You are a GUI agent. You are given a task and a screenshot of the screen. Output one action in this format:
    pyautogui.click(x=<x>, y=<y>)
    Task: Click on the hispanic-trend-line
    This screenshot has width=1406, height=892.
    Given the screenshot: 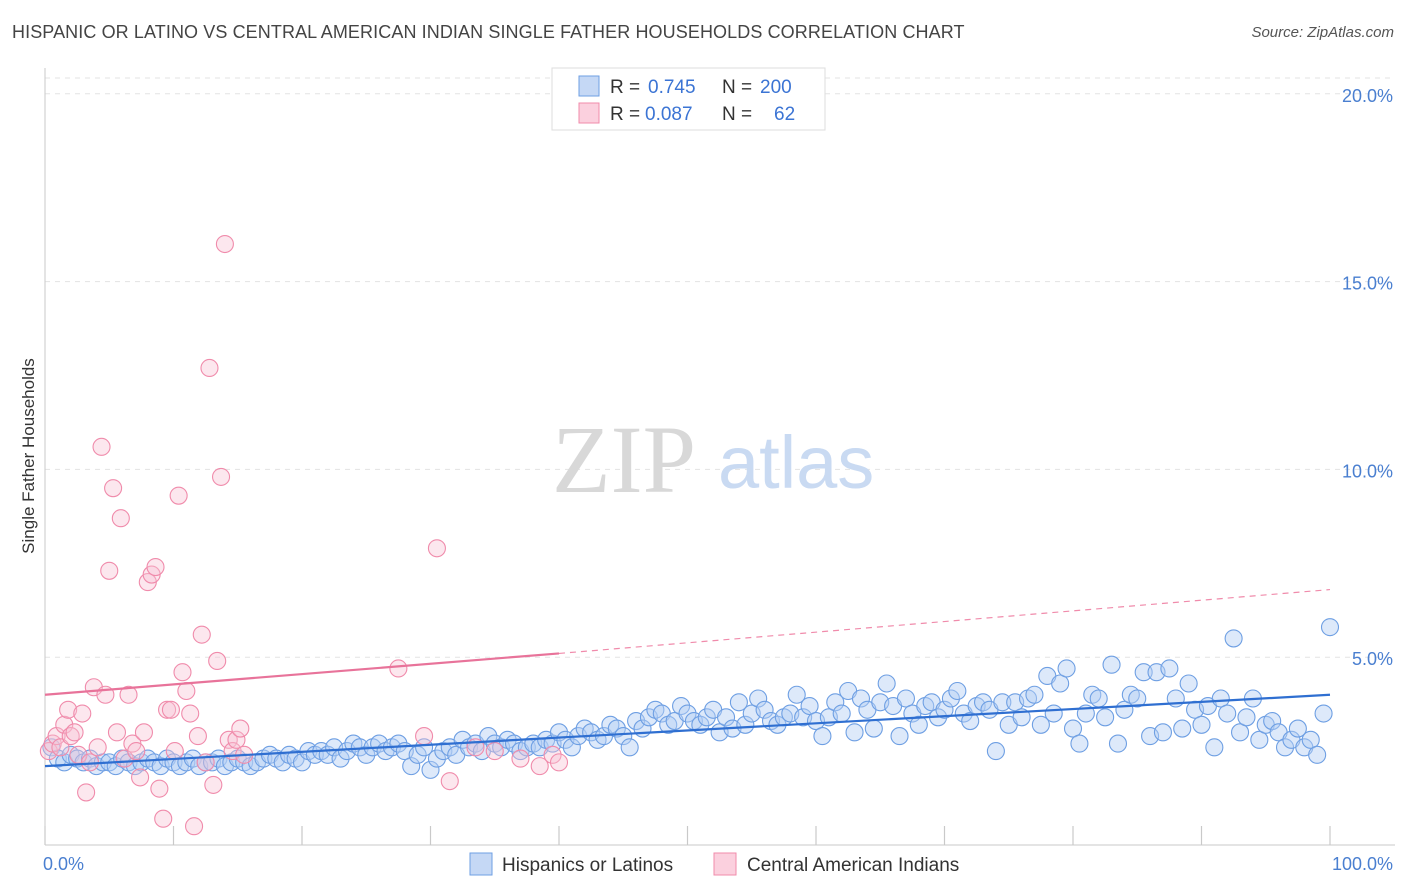 What is the action you would take?
    pyautogui.click(x=687, y=730)
    